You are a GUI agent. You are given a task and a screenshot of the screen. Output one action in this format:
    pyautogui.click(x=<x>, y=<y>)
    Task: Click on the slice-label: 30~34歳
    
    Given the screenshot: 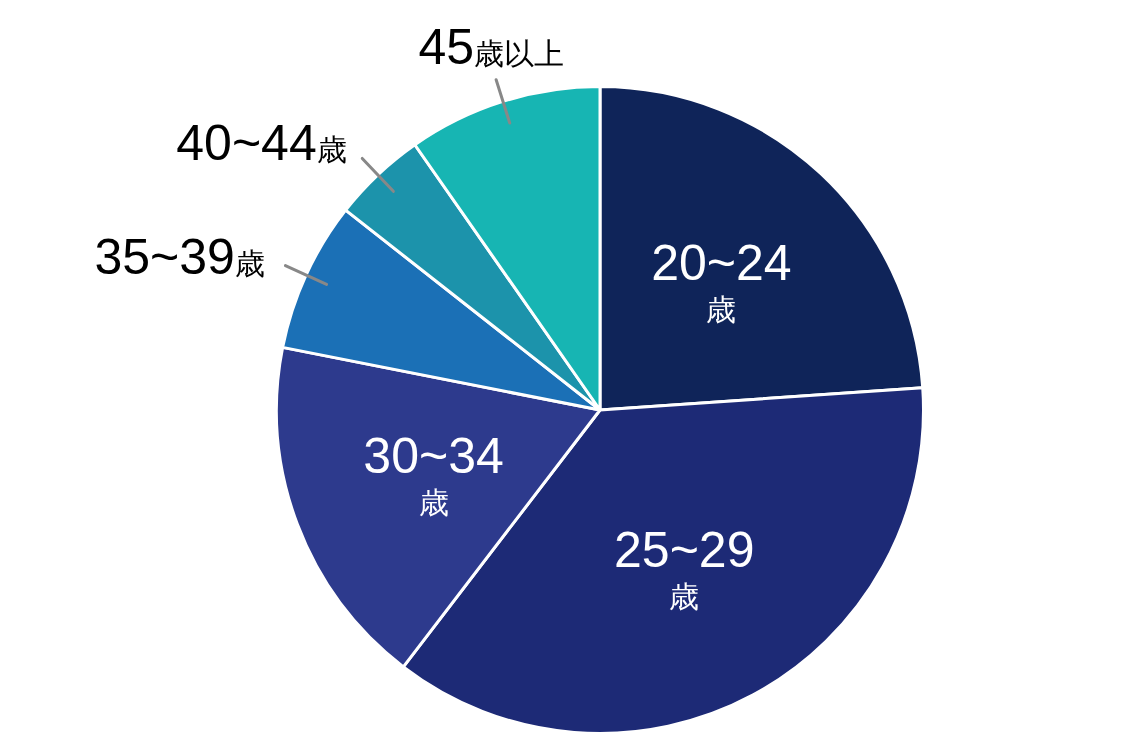 What is the action you would take?
    pyautogui.click(x=433, y=473)
    